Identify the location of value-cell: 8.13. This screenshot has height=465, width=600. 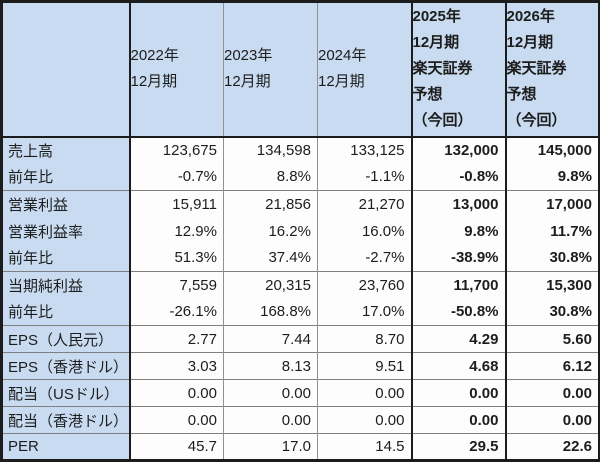
(270, 366).